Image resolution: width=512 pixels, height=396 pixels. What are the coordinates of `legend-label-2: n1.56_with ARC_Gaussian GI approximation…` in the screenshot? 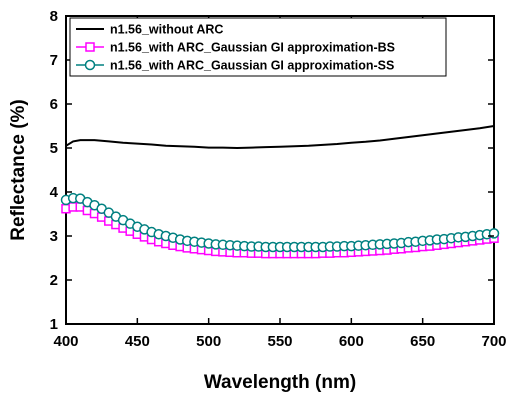 It's located at (252, 48).